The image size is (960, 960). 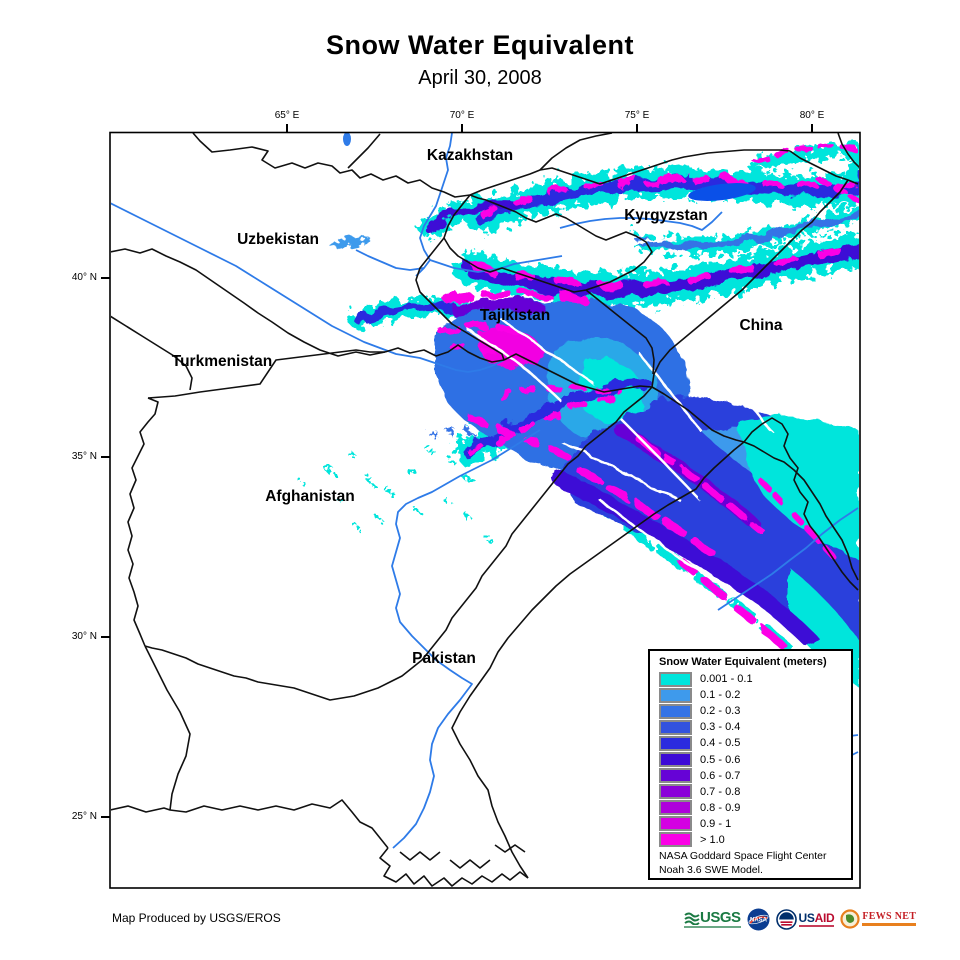 What do you see at coordinates (743, 856) in the screenshot?
I see `legend-source-line1: NASA Goddard Space Flight Center` at bounding box center [743, 856].